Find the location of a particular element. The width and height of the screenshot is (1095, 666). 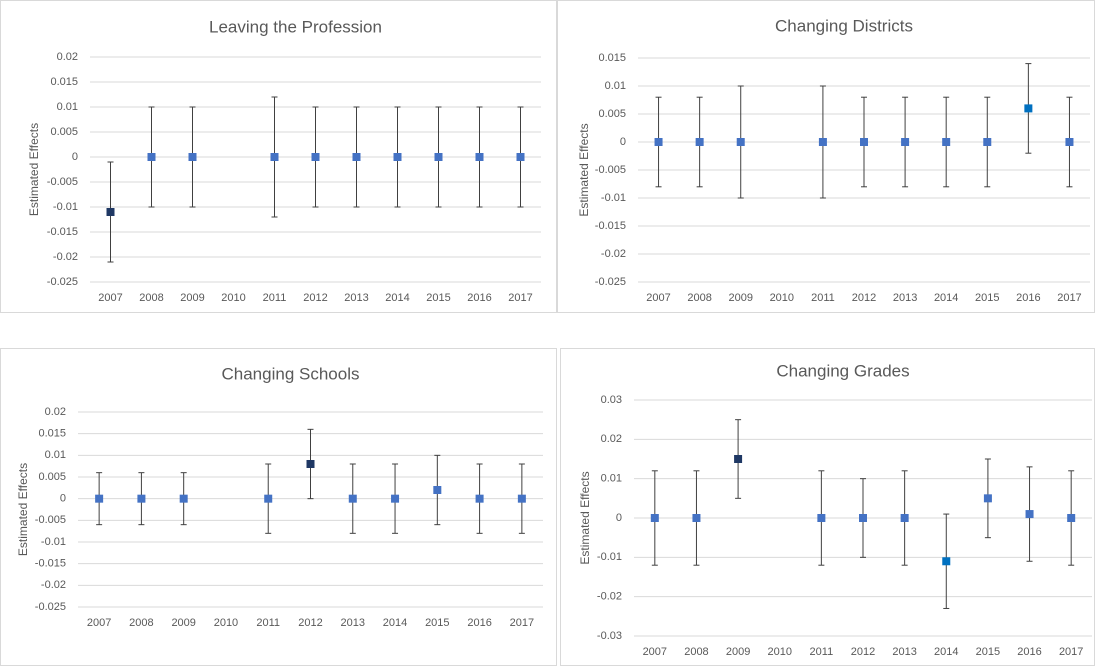

y-tick-label: -0.025 is located at coordinates (50, 607).